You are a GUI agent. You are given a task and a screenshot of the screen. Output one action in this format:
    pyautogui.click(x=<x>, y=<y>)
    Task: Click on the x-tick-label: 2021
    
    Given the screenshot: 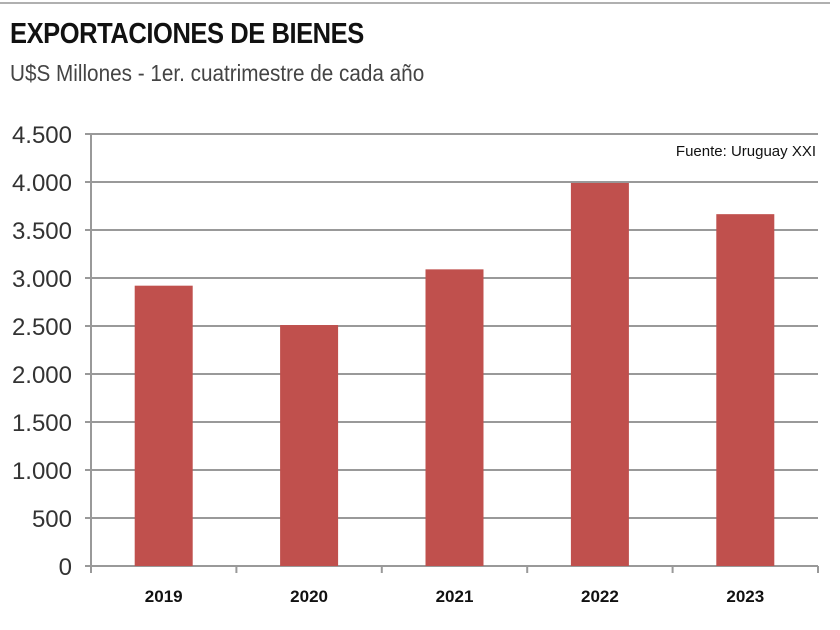 What is the action you would take?
    pyautogui.click(x=455, y=596)
    